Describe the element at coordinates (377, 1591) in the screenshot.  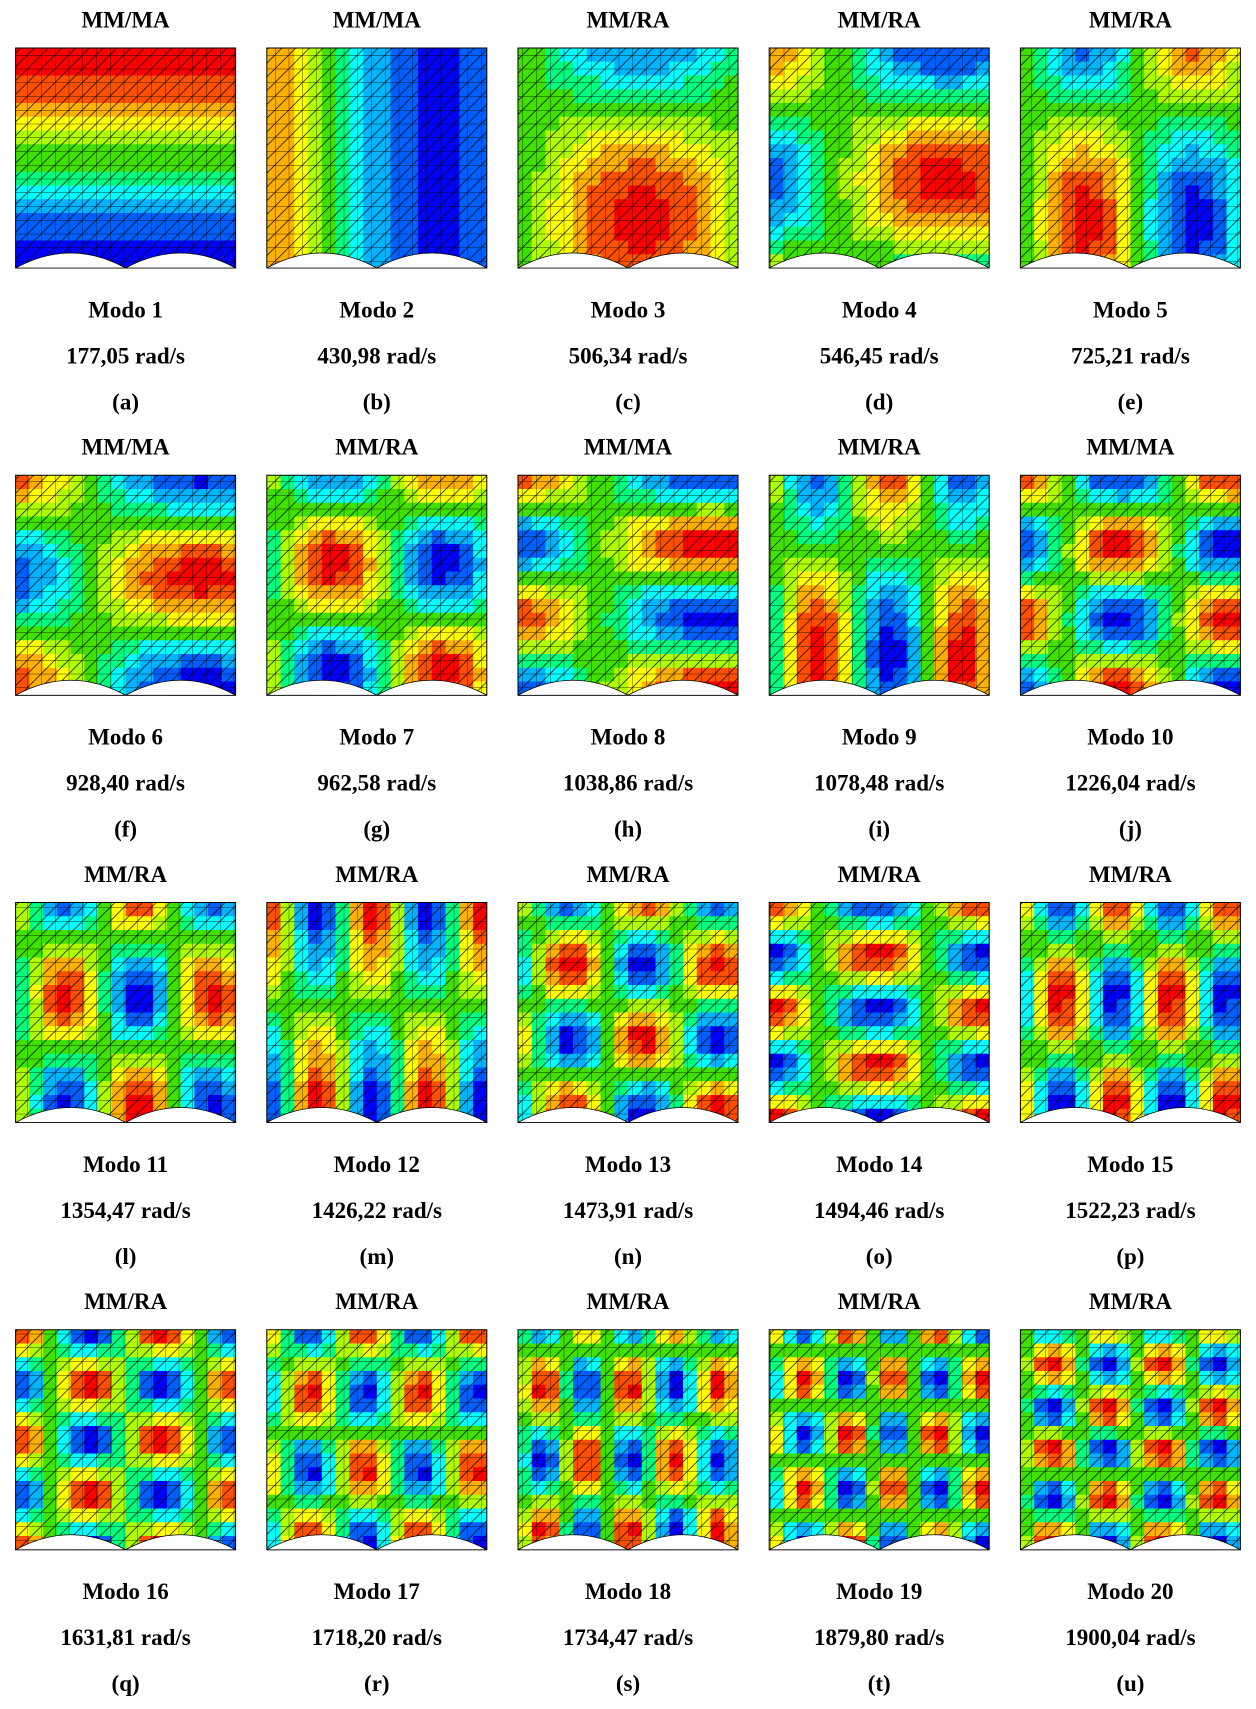
I see `mode-name: Modo 17` at that location.